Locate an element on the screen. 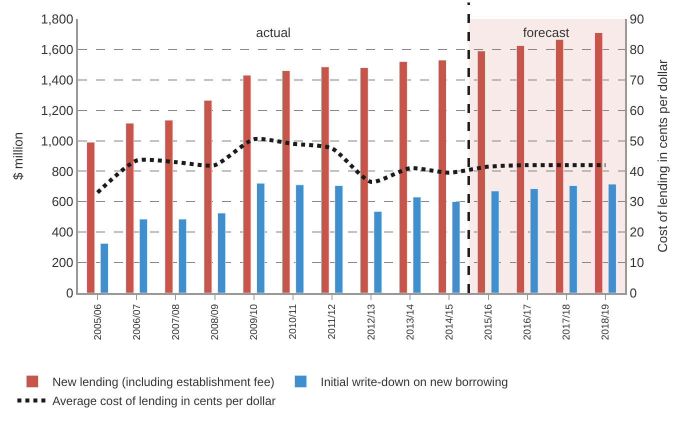 This screenshot has height=427, width=697. y-tick-label: 800 is located at coordinates (63, 171).